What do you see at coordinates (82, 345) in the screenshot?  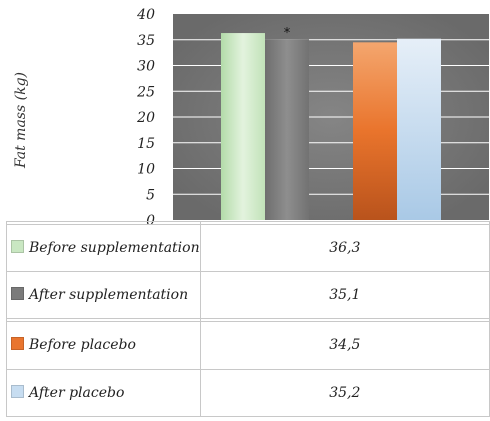 I see `legend-label: Before placebo` at bounding box center [82, 345].